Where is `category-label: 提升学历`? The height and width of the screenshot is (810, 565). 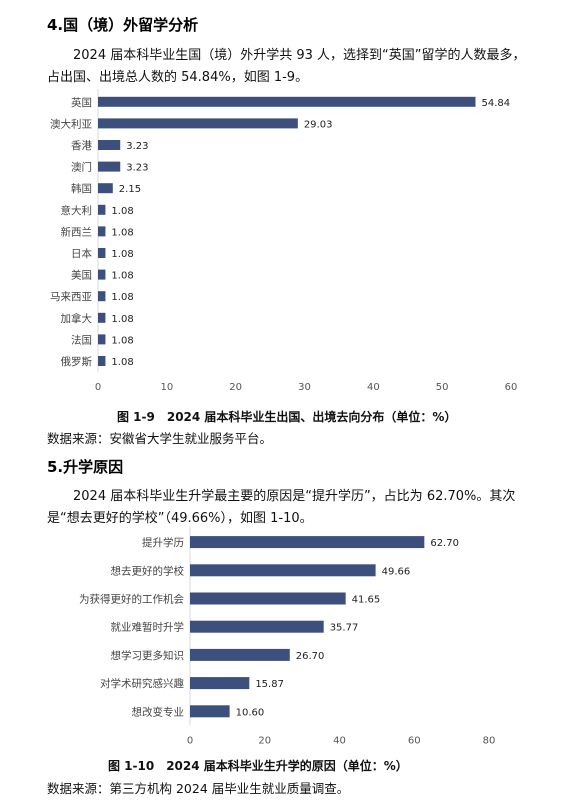
category-label: 提升学历 is located at coordinates (163, 542).